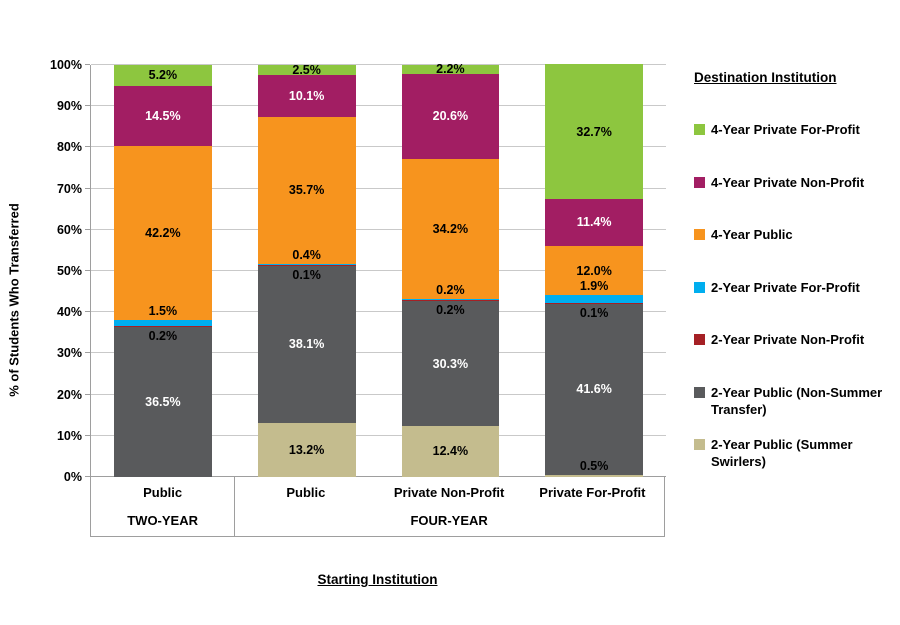  I want to click on legend-item: 4-Year Private Non-Profit, so click(796, 200).